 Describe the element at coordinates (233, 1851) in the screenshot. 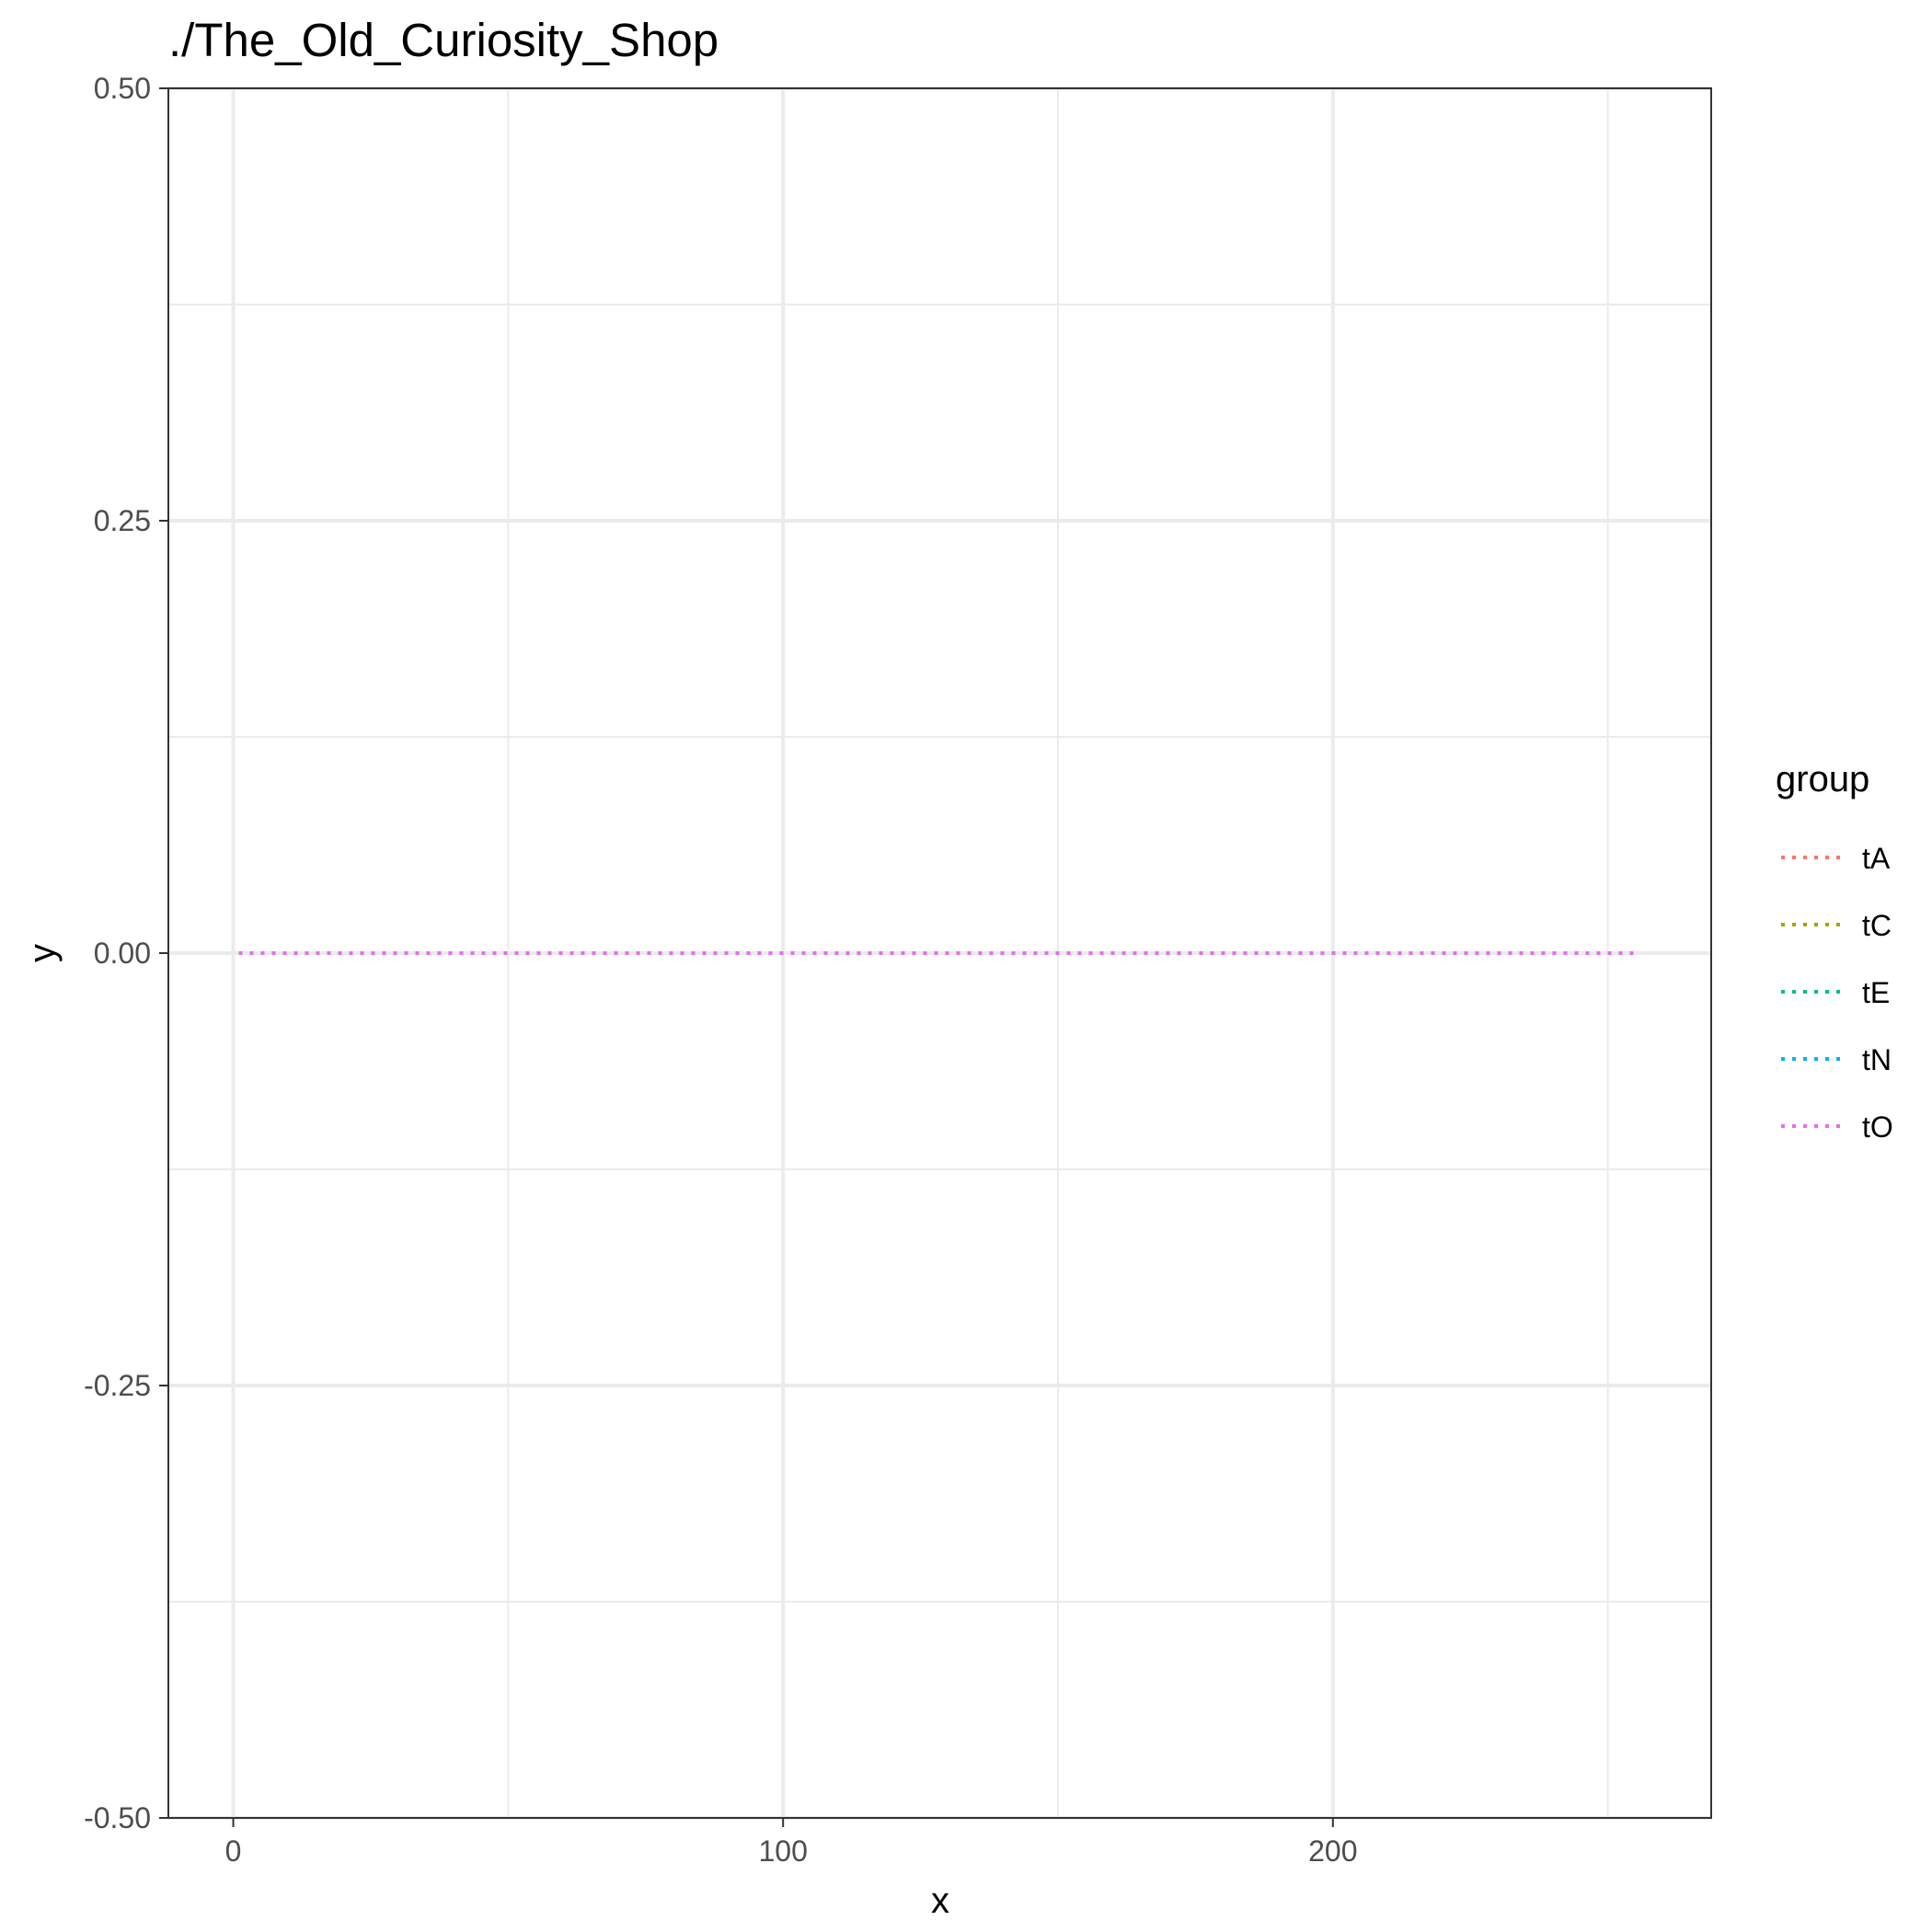

I see `x-tick-label: 0` at that location.